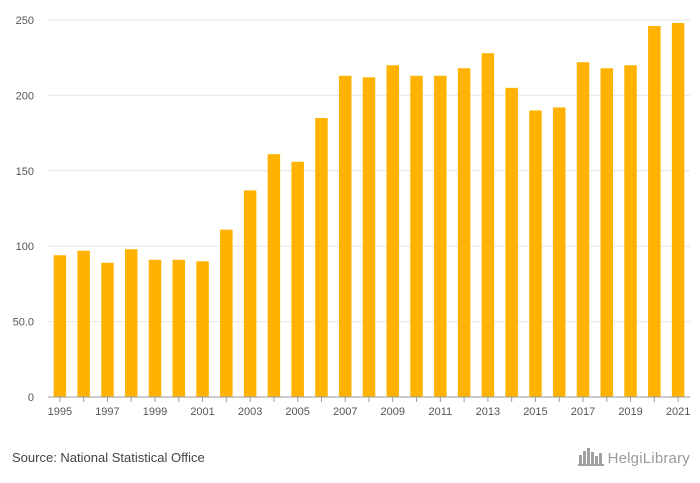 This screenshot has height=483, width=700. Describe the element at coordinates (535, 412) in the screenshot. I see `x-tick-label: 2015` at that location.